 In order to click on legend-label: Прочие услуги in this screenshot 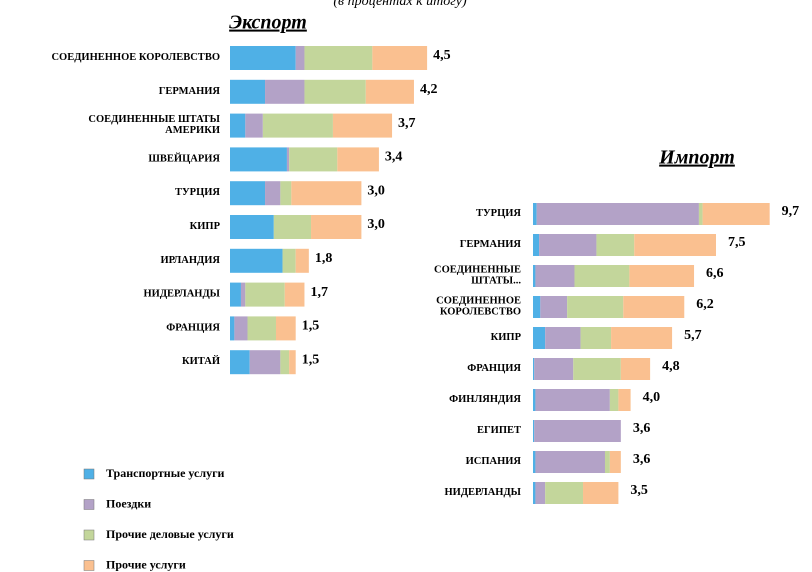, I will do `click(146, 564)`.